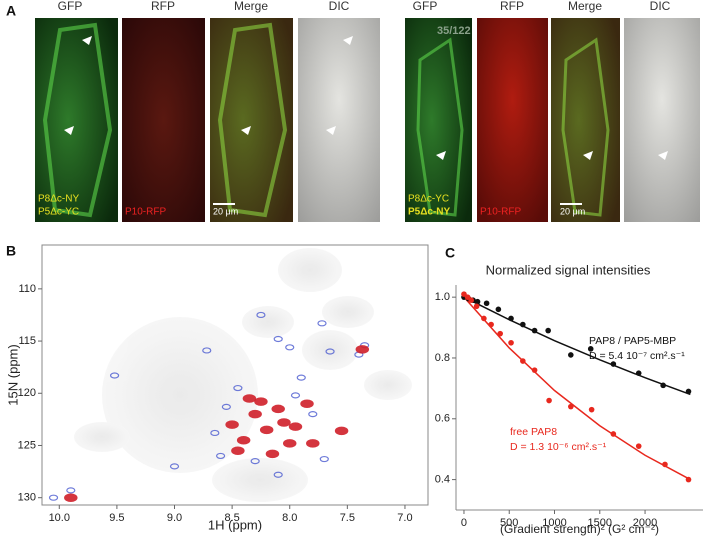  What do you see at coordinates (58, 199) in the screenshot?
I see `construct-label: P8Δc-NY` at bounding box center [58, 199].